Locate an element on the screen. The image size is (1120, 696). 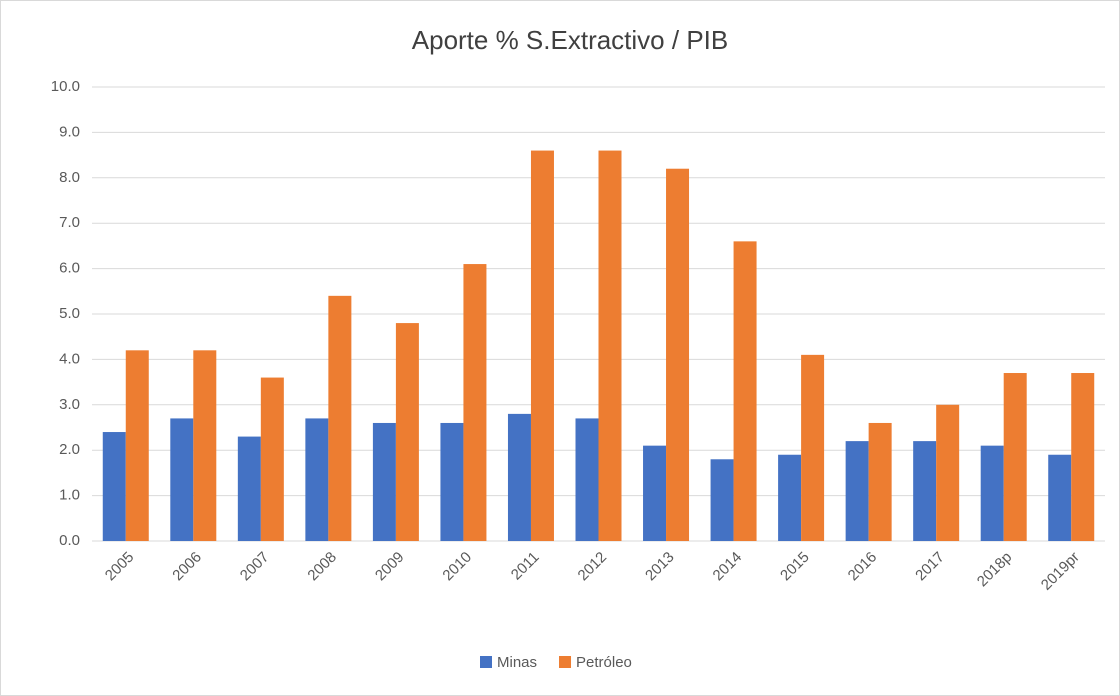
y-tick-label: 0.0 is located at coordinates (69, 540).